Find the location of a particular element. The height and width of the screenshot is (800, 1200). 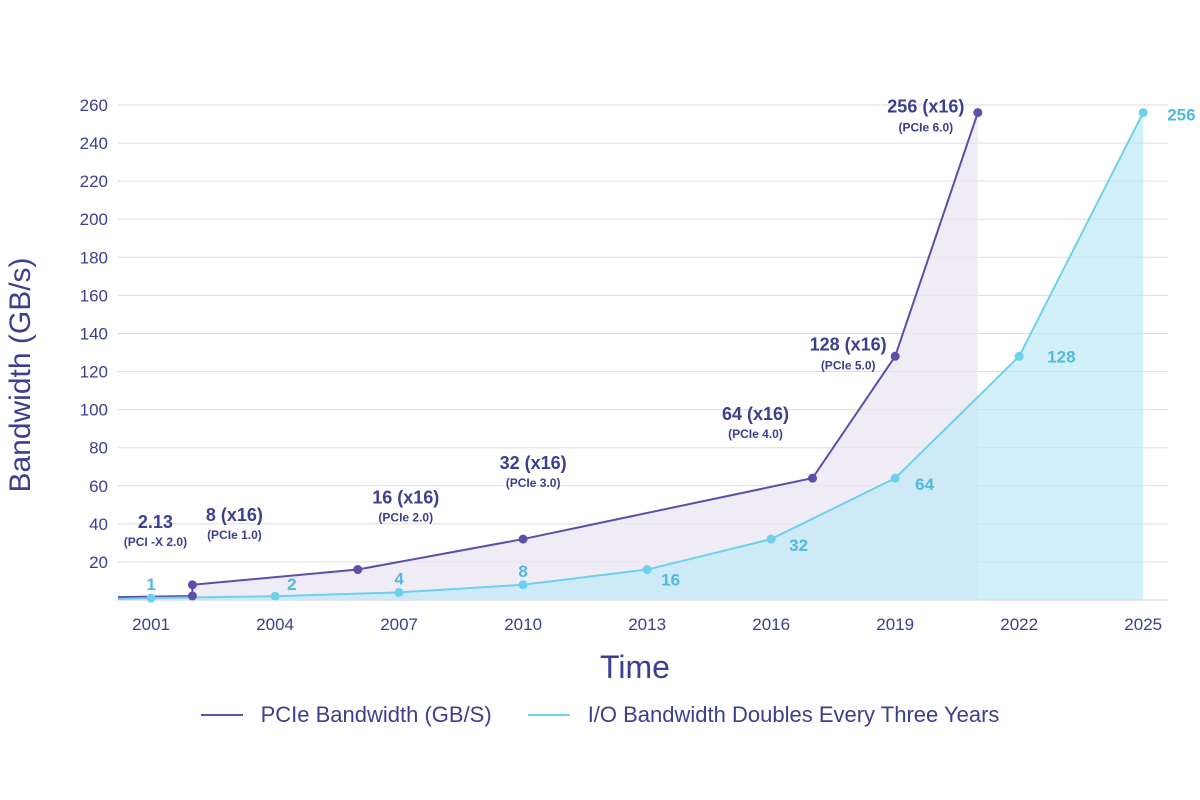

pcie-label-2: 16 (x16) is located at coordinates (405, 498).